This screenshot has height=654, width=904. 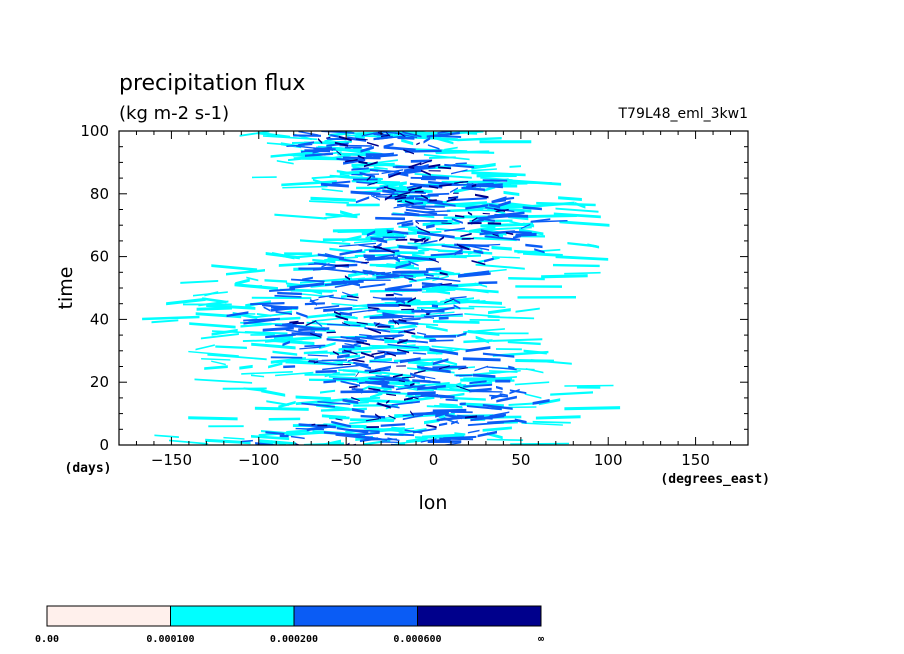 I want to click on colorbar-label: 0.000600, so click(x=417, y=639).